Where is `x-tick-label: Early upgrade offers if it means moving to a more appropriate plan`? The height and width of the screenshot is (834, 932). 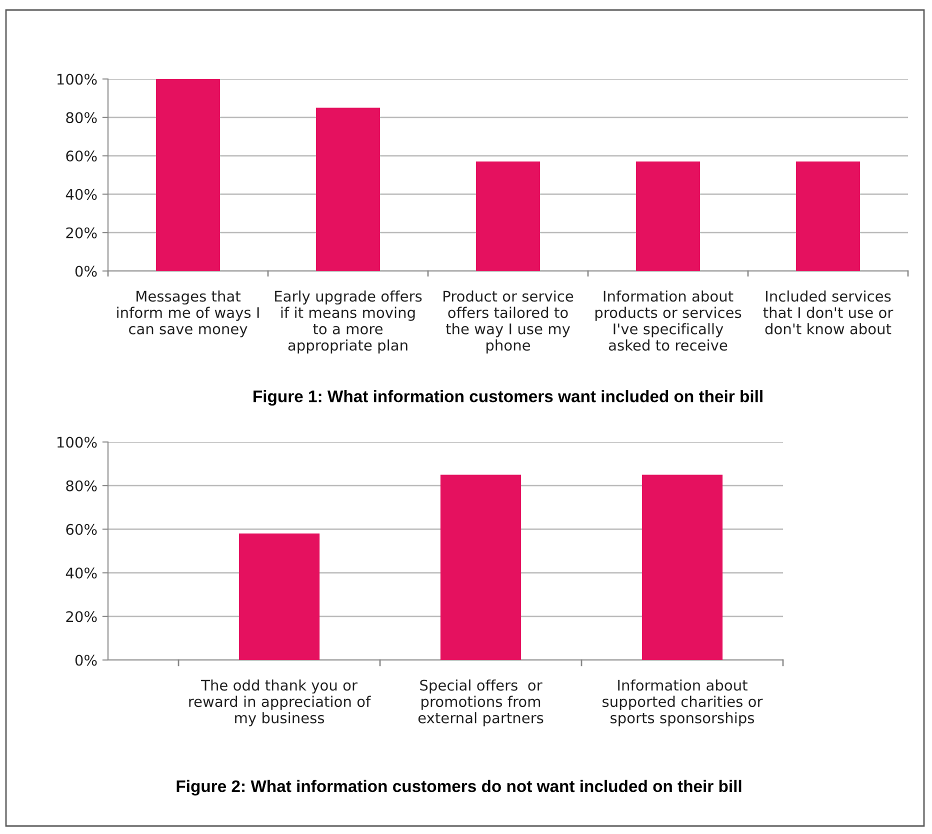
x-tick-label: Early upgrade offers if it means moving to a more appropriate plan is located at coordinates (348, 322).